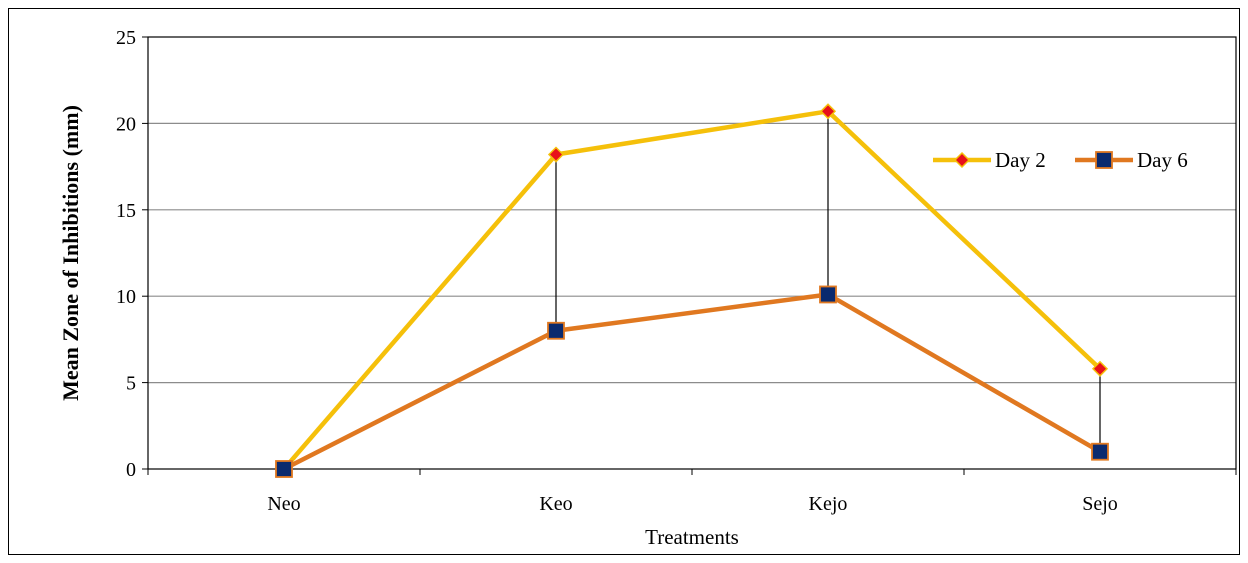  What do you see at coordinates (126, 254) in the screenshot?
I see `y-tick-labels: 0 5 10 15 20 25` at bounding box center [126, 254].